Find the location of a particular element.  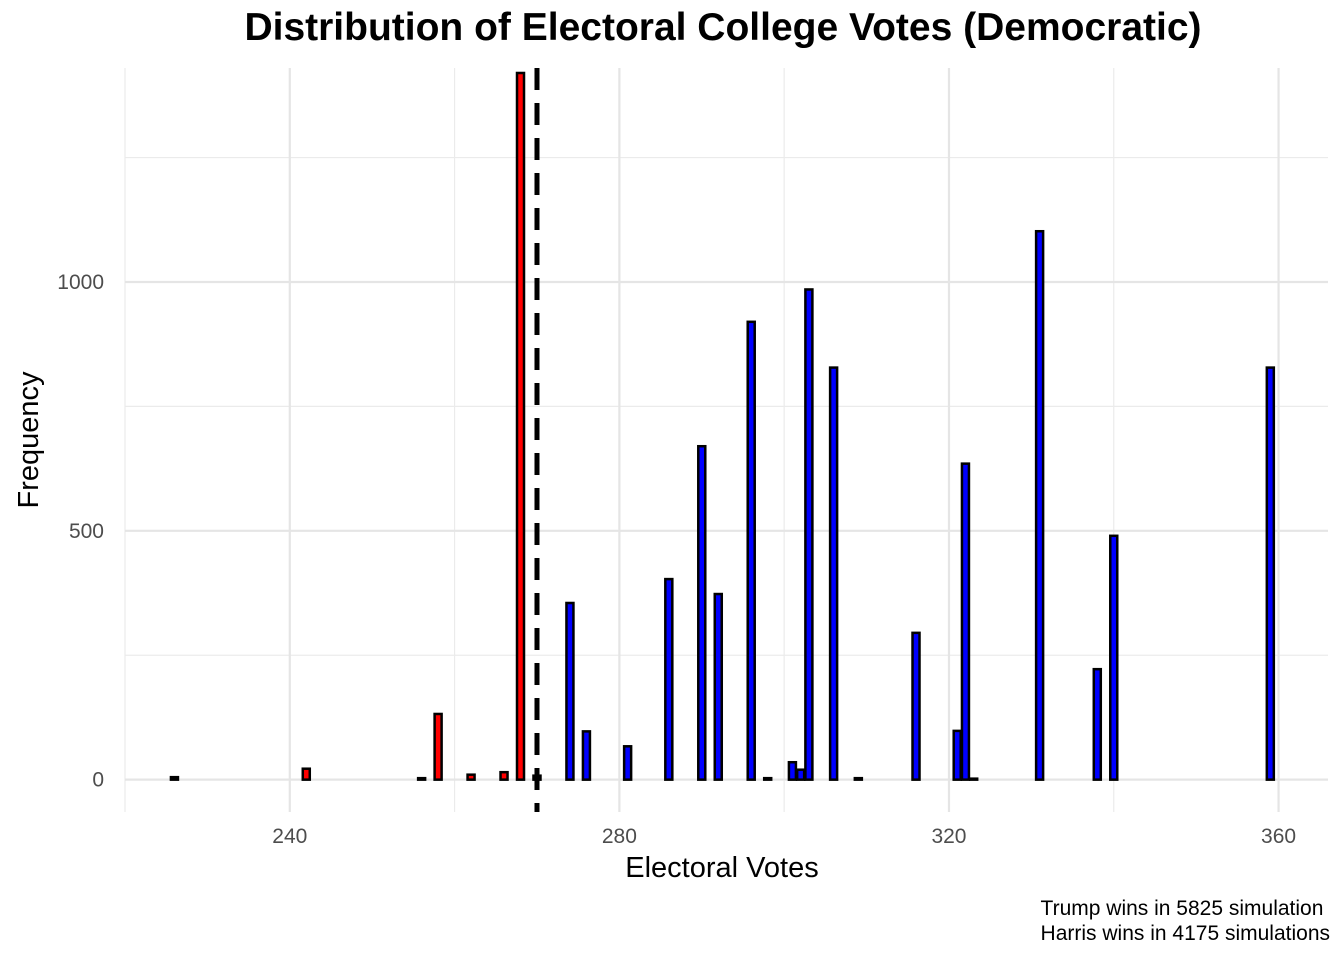

caption-line-trump: Trump wins in 5825 simulation is located at coordinates (1182, 908).